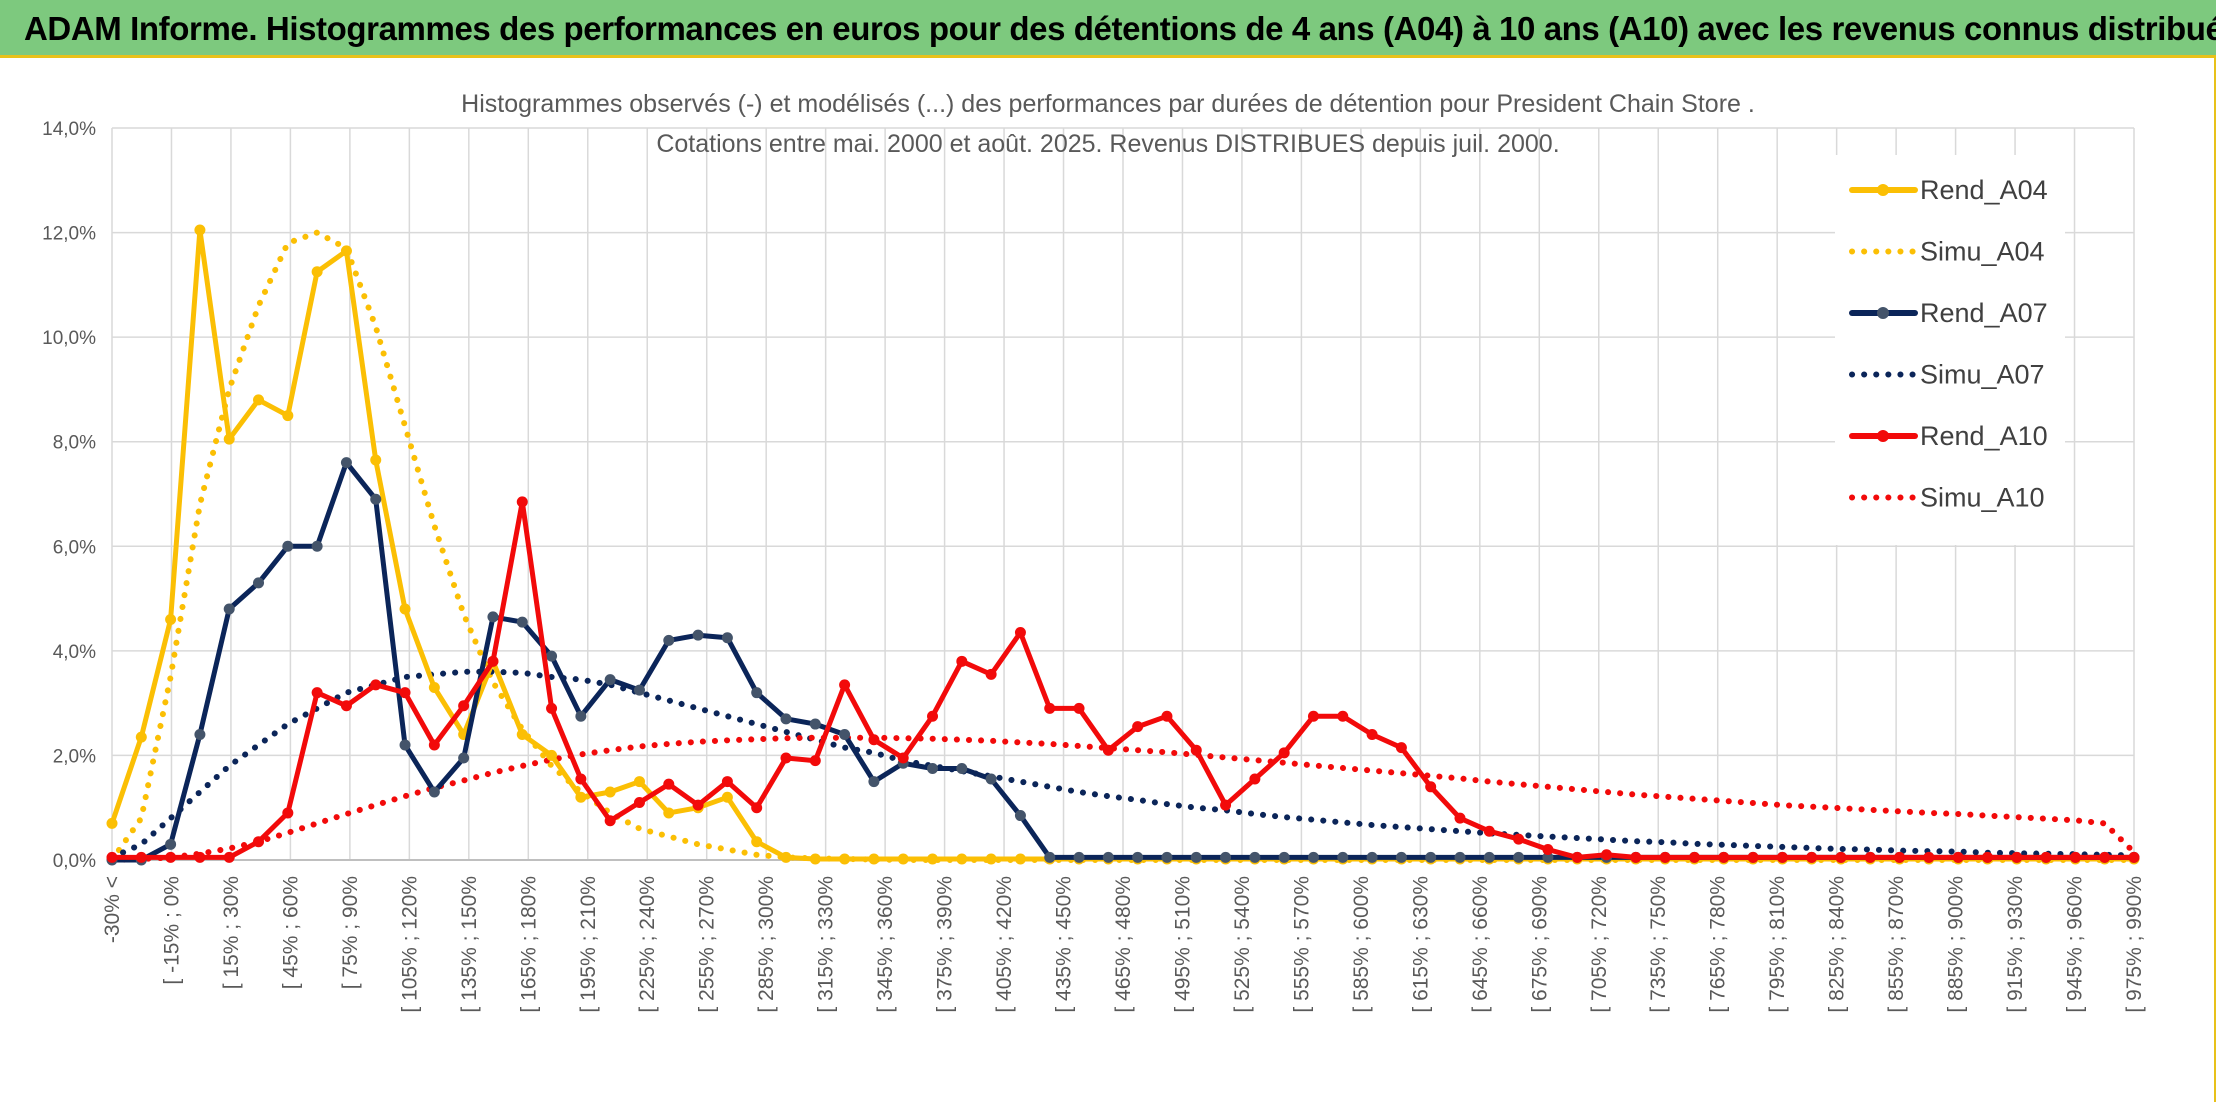  I want to click on y-tick-label: 10,0%, so click(69, 338).